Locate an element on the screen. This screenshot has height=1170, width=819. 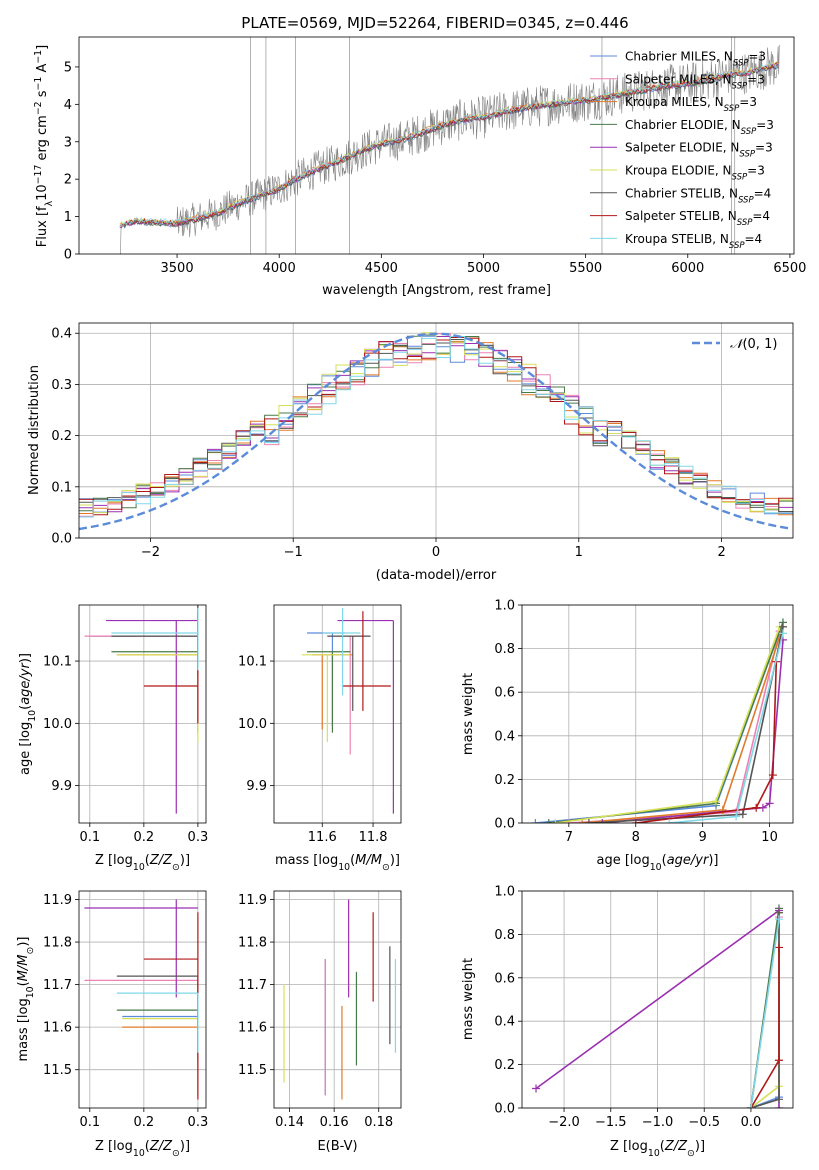
y-tick-label: 0.6 is located at coordinates (504, 693).